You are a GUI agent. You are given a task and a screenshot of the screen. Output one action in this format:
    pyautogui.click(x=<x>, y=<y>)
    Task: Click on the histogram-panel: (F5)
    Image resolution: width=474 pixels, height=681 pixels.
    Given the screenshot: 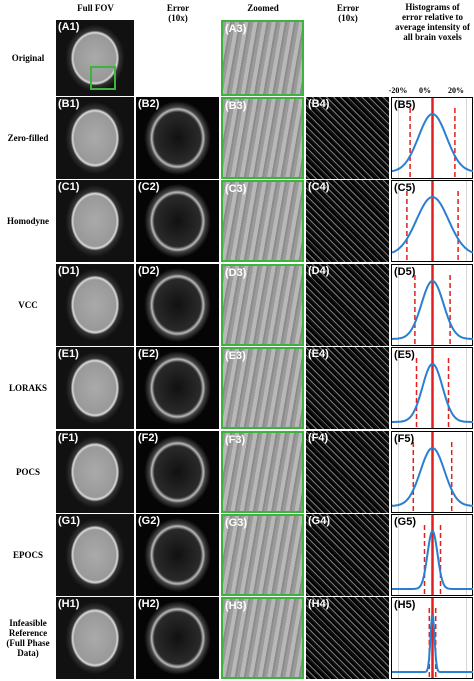 What is the action you would take?
    pyautogui.click(x=432, y=471)
    